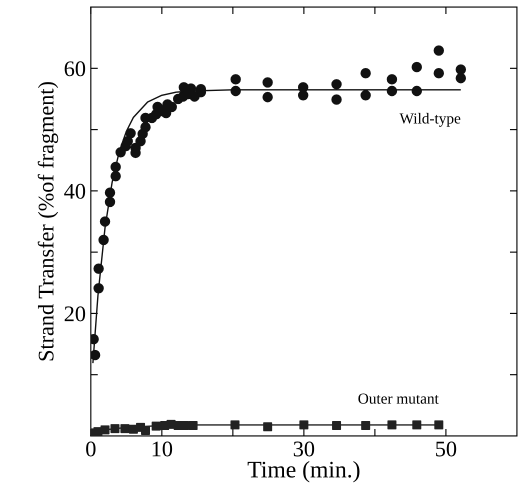 This screenshot has width=519, height=504. What do you see at coordinates (91, 448) in the screenshot?
I see `x-tick-label: 0` at bounding box center [91, 448].